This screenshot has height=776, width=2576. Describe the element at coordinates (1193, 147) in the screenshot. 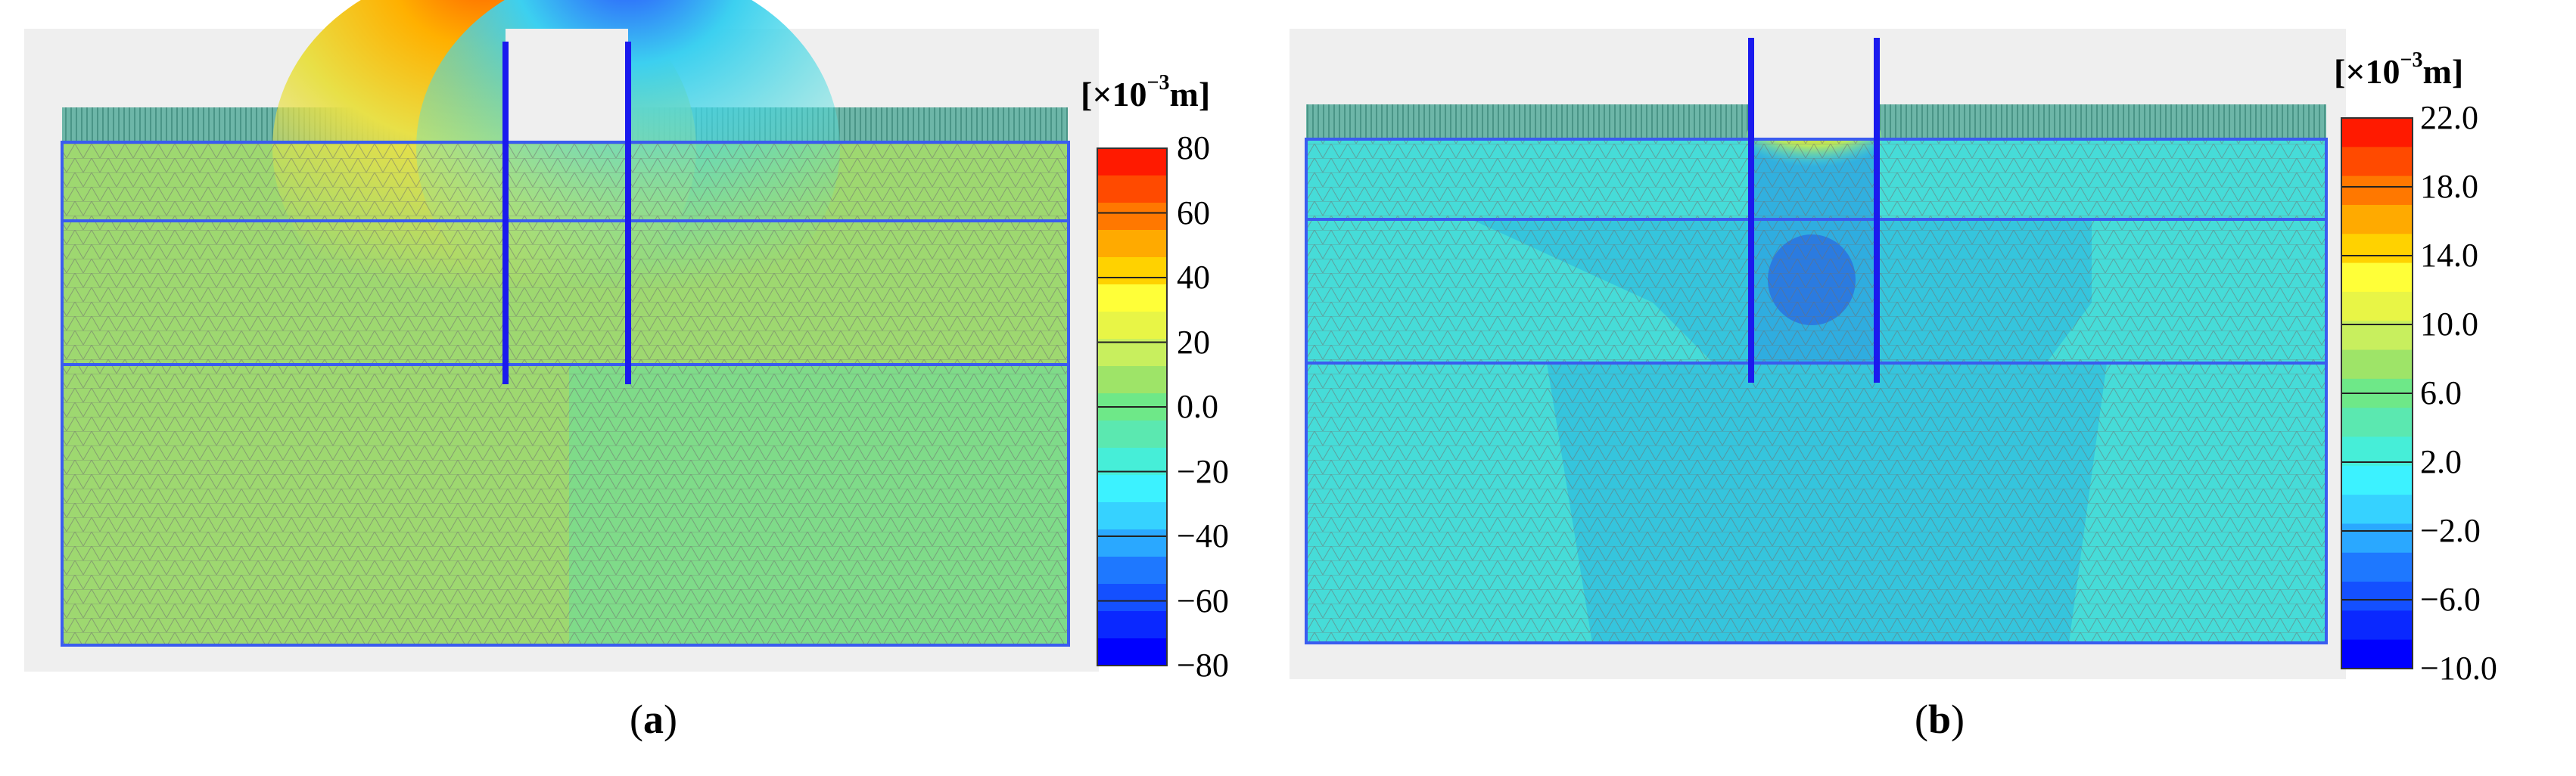

I see `colorbar-tick-label: 80` at that location.